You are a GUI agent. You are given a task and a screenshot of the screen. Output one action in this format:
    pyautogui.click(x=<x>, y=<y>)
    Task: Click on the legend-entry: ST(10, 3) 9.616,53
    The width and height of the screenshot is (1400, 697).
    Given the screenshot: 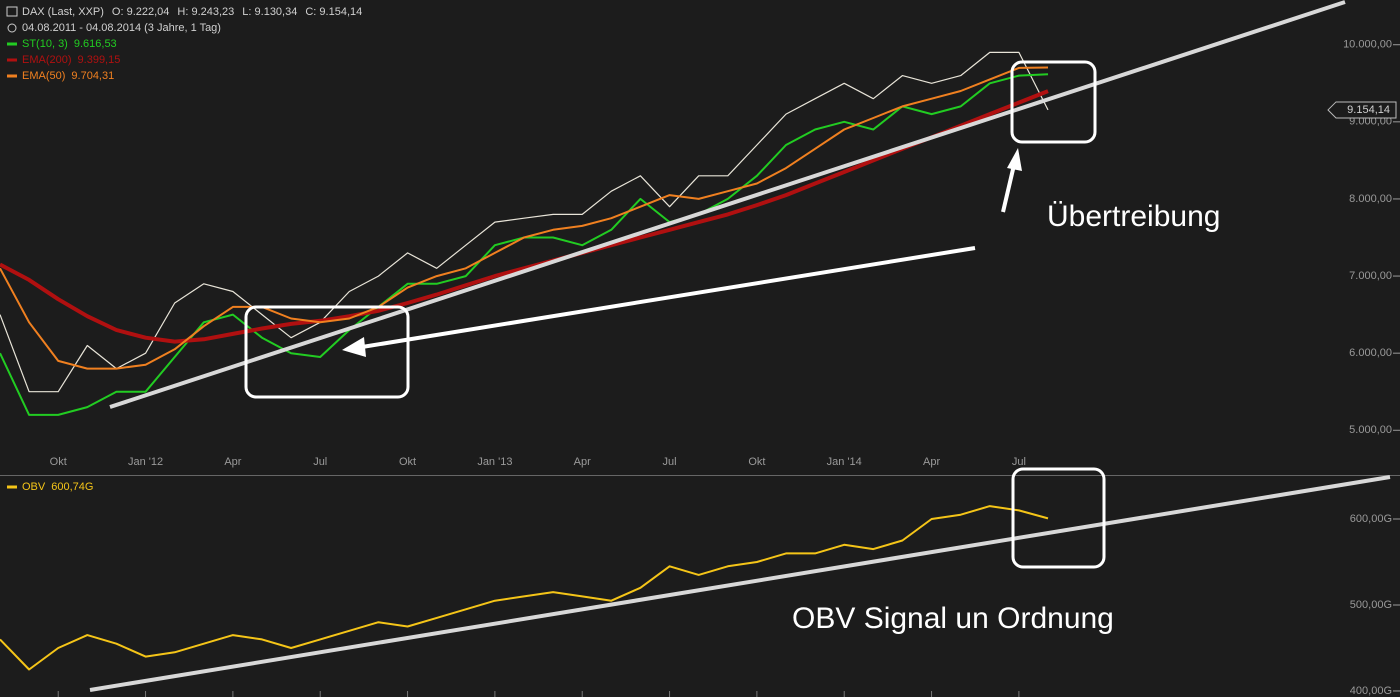 What is the action you would take?
    pyautogui.click(x=69, y=44)
    